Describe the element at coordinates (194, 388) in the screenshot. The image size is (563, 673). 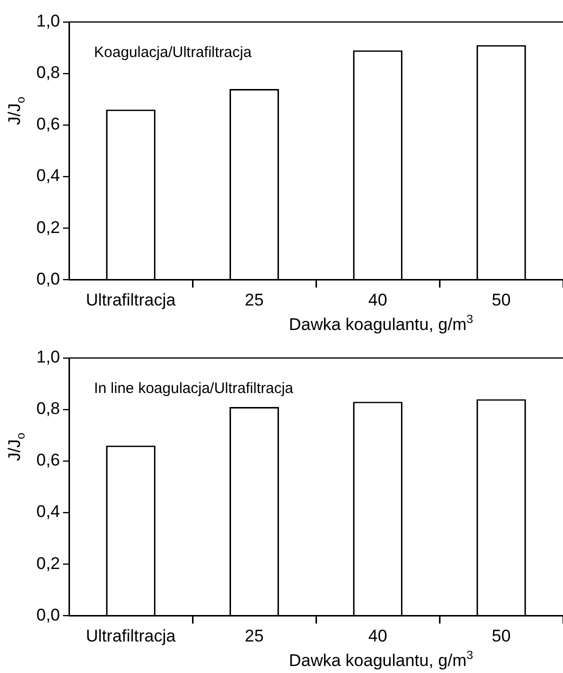
I see `annotation: In line koagulacja/Ultrafiltracja` at that location.